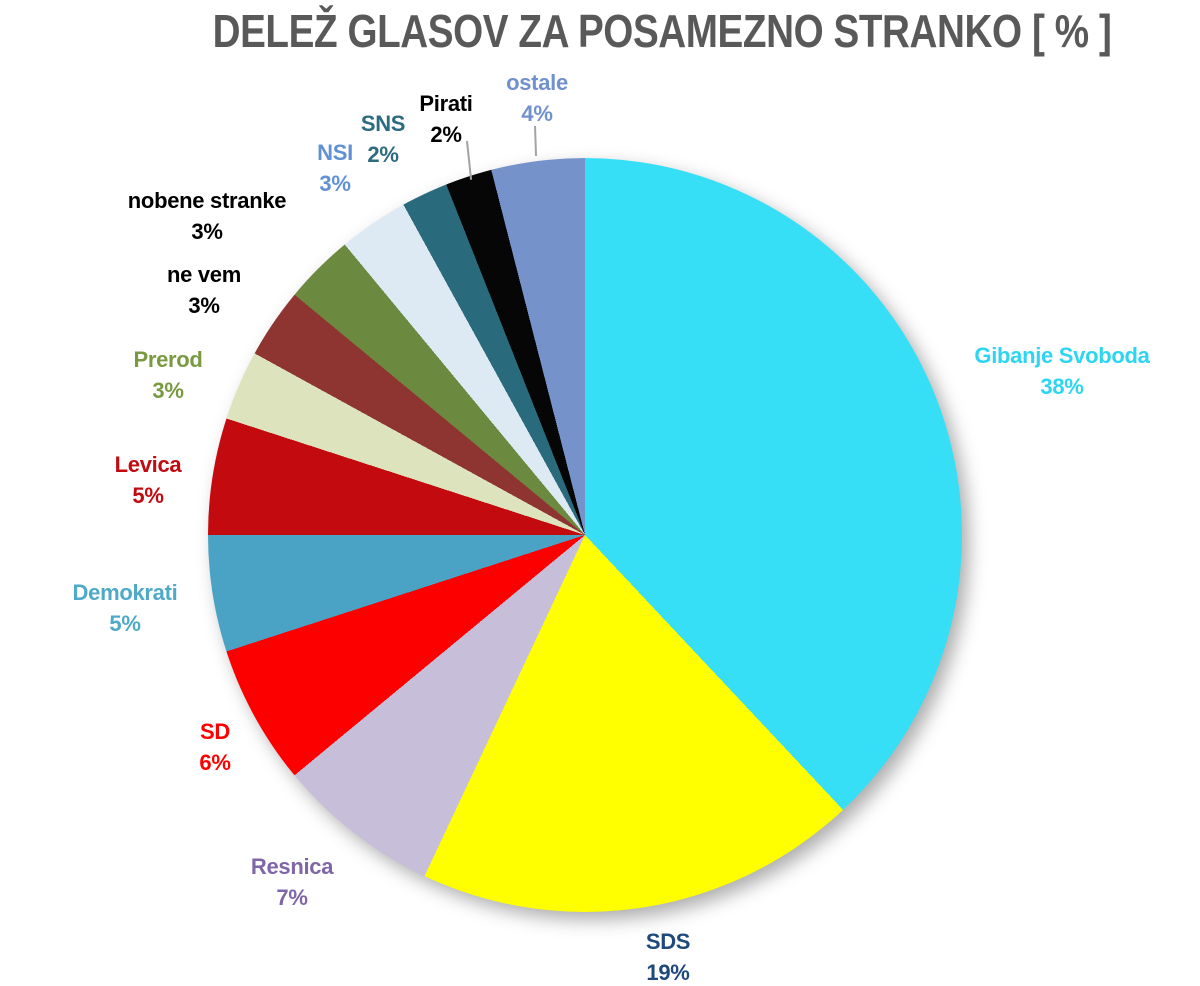  Describe the element at coordinates (292, 897) in the screenshot. I see `slice-percent: 7%` at that location.